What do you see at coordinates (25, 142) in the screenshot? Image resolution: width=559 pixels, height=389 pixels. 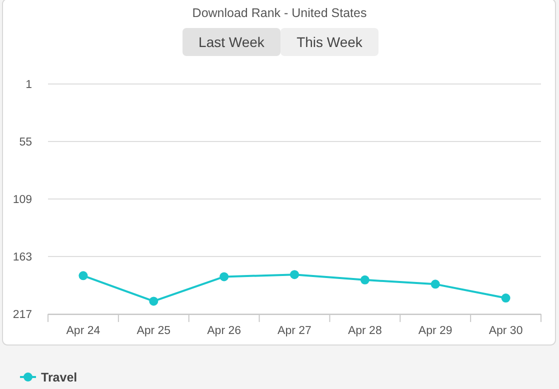 I see `y-tick-label: 55` at bounding box center [25, 142].